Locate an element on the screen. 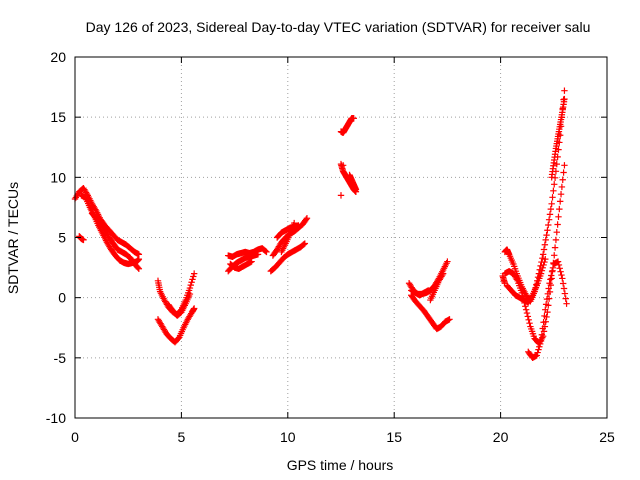 The height and width of the screenshot is (480, 640). series-arc-1a is located at coordinates (107, 221).